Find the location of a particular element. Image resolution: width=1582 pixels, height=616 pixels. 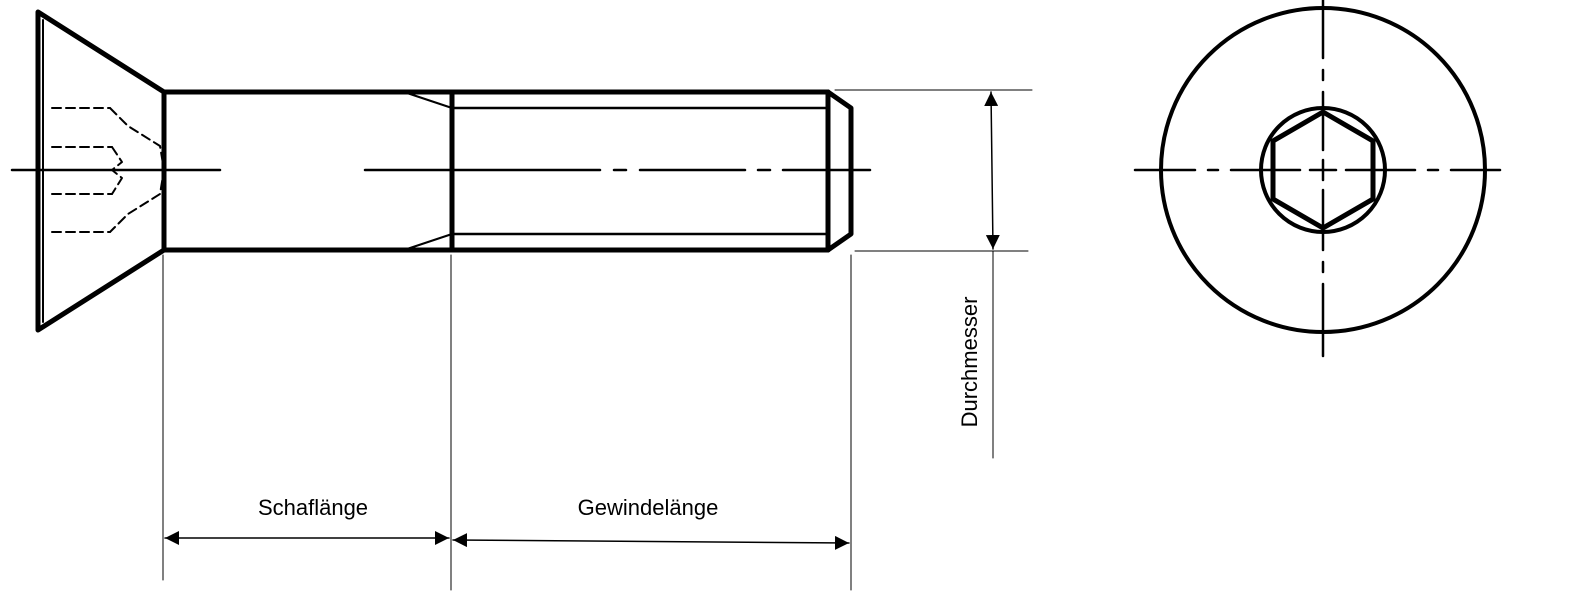

front-centre-lines is located at coordinates (1317, 179).